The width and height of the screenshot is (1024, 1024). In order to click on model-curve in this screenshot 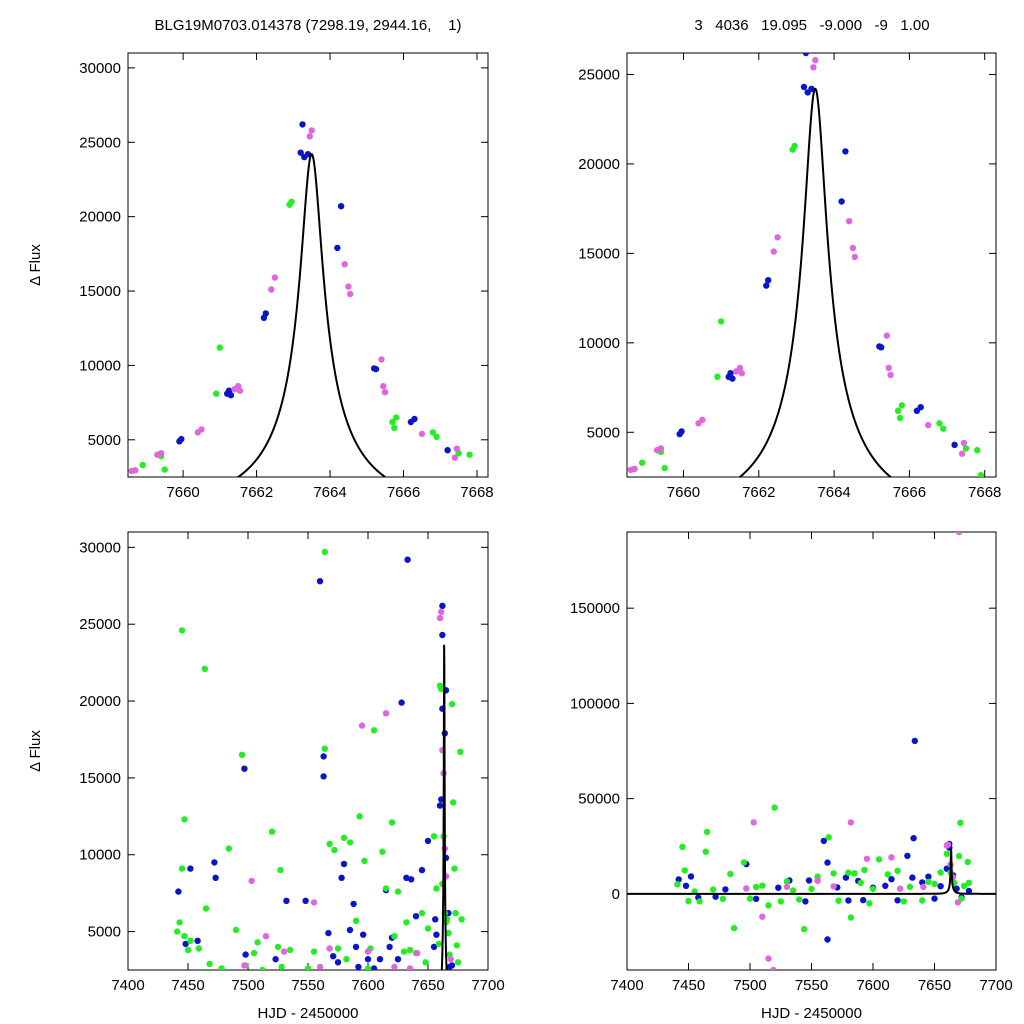, I will do `click(444, 807)`.